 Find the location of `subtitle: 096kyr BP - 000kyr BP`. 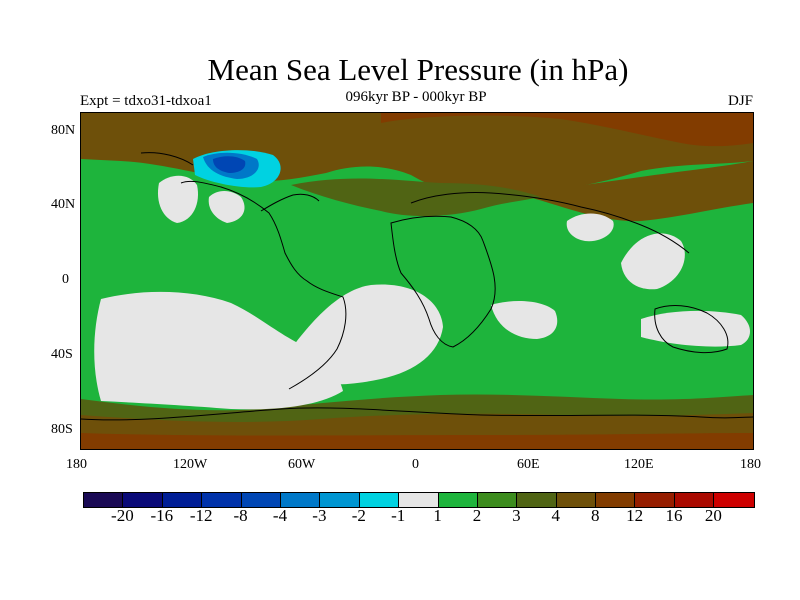

subtitle: 096kyr BP - 000kyr BP is located at coordinates (416, 97).